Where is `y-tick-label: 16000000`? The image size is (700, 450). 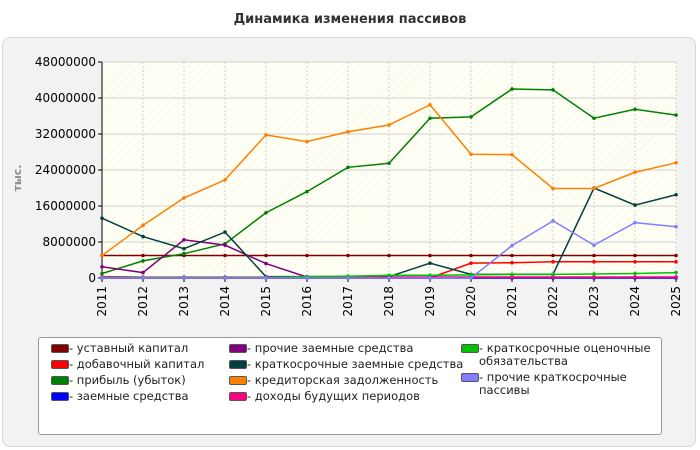
y-tick-label: 16000000 is located at coordinates (65, 206).